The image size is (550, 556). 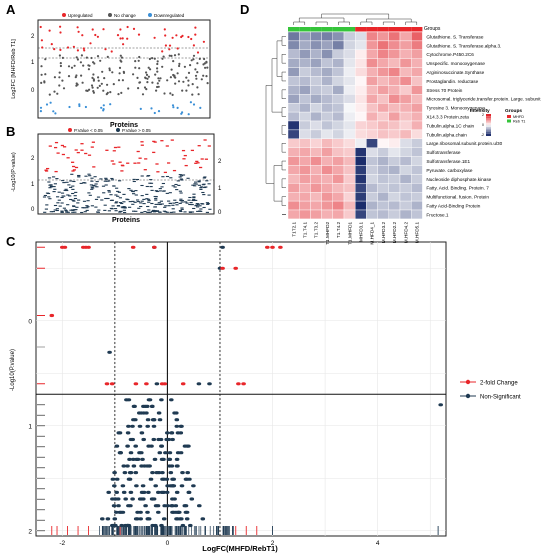 I want to click on legend-marker-p-high, so click(x=118, y=130).